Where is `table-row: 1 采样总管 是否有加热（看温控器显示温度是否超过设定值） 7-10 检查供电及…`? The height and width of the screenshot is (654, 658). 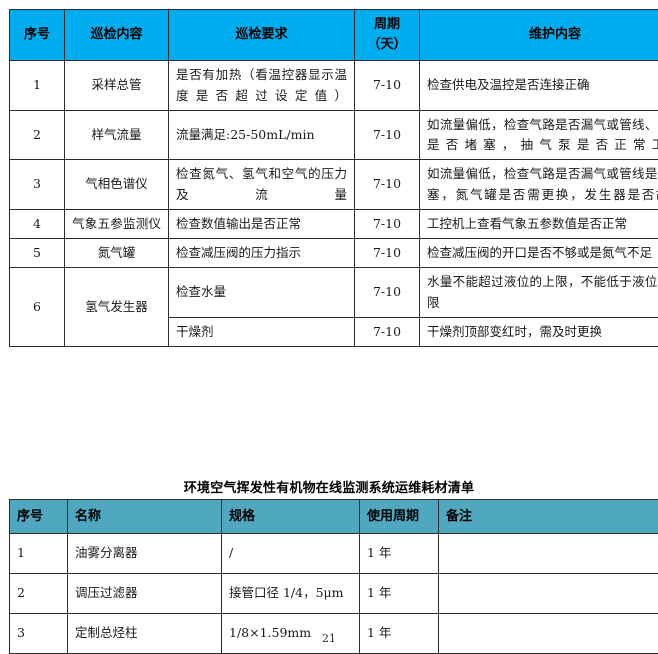 table-row: 1 采样总管 是否有加热（看温控器显示温度是否超过设定值） 7-10 检查供电及… is located at coordinates (334, 86).